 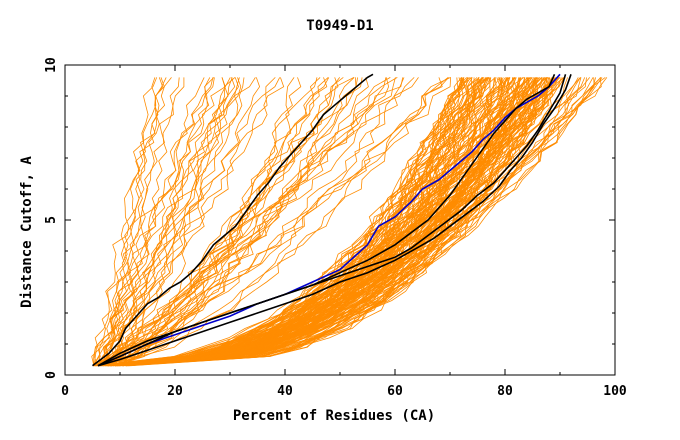 What do you see at coordinates (51, 375) in the screenshot?
I see `y-tick-label: 0` at bounding box center [51, 375].